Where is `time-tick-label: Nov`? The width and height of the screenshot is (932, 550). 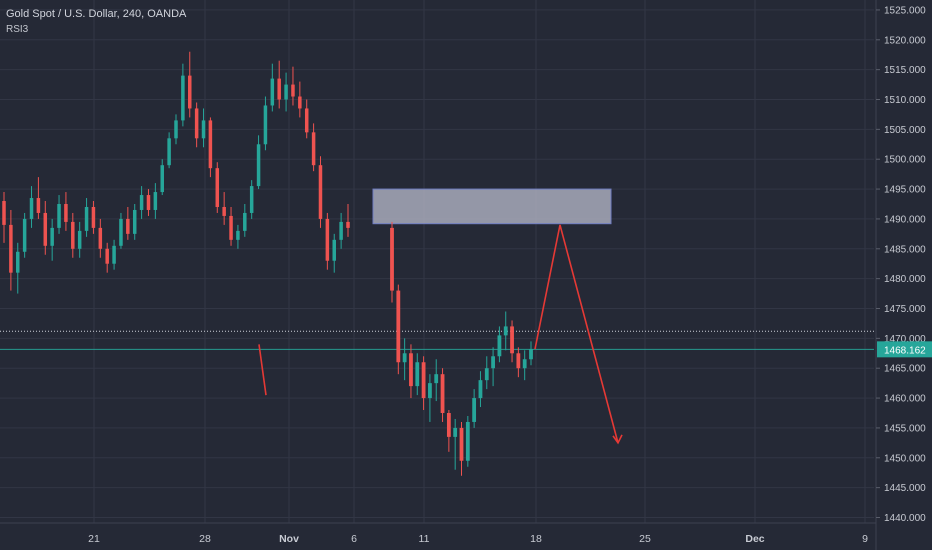 time-tick-label: Nov is located at coordinates (289, 539).